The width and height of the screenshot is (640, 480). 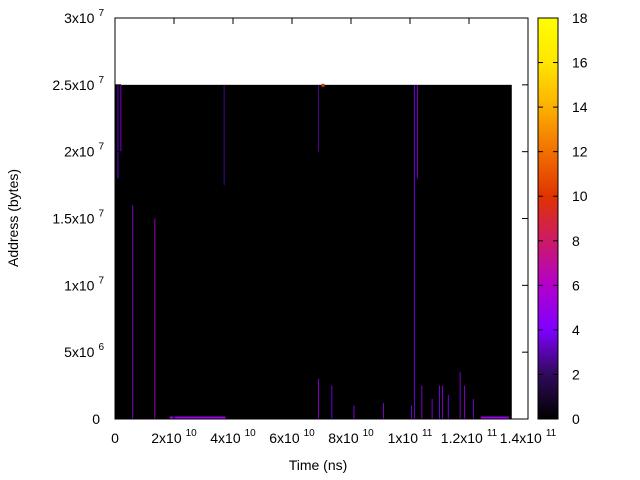 What do you see at coordinates (84, 151) in the screenshot?
I see `y-tick-label: 2x10 7` at bounding box center [84, 151].